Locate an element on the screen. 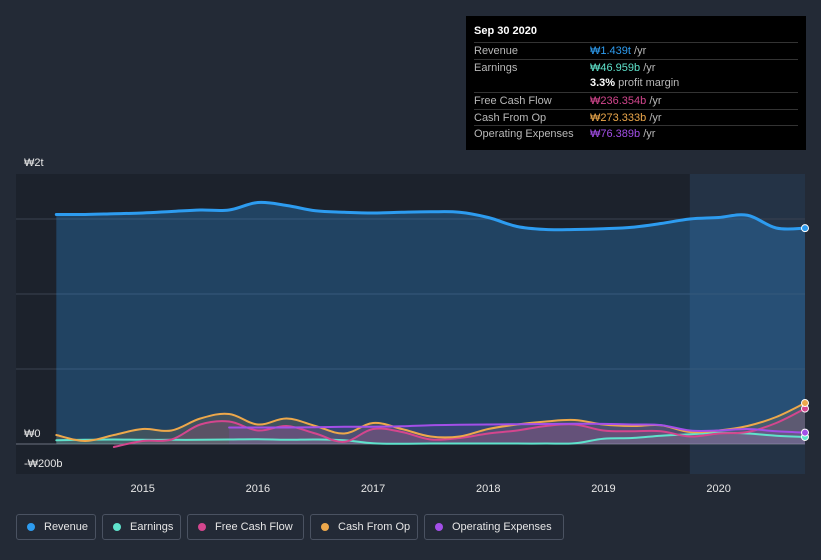 This screenshot has height=560, width=821. tooltip-row: 3.3% profit margin is located at coordinates (636, 83).